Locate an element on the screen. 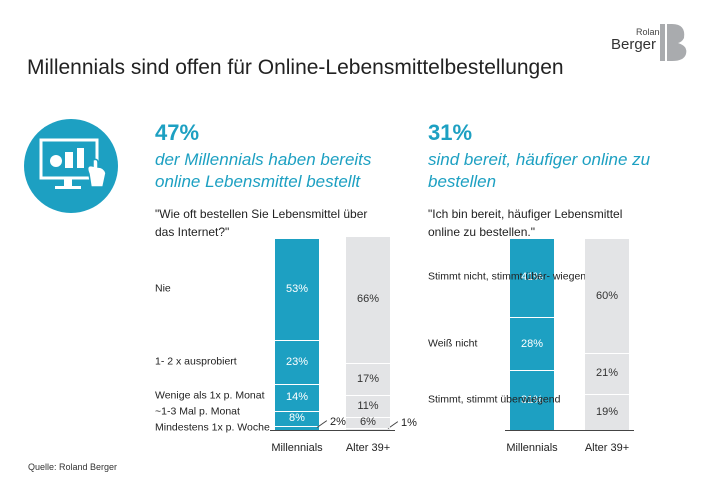 The image size is (710, 493). value-label: 14% is located at coordinates (297, 397).